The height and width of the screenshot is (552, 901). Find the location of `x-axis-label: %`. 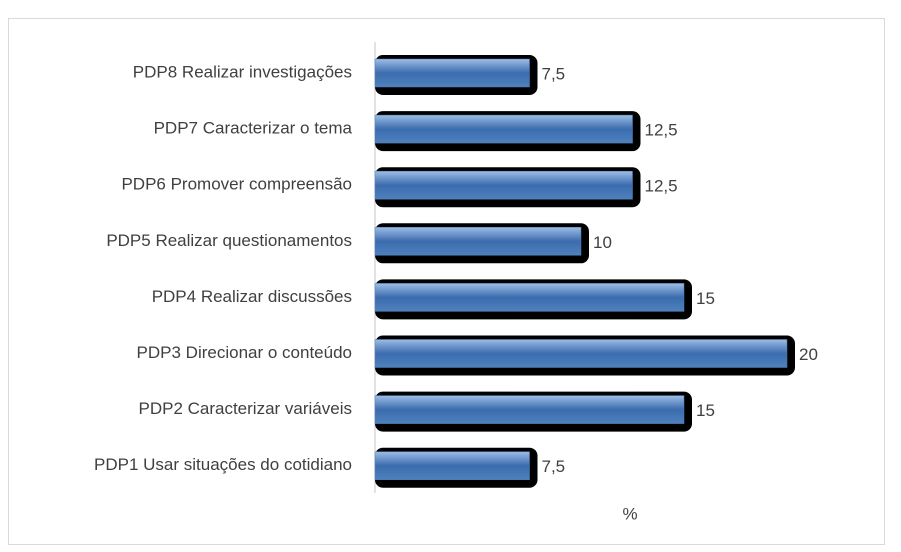

x-axis-label: % is located at coordinates (629, 513).